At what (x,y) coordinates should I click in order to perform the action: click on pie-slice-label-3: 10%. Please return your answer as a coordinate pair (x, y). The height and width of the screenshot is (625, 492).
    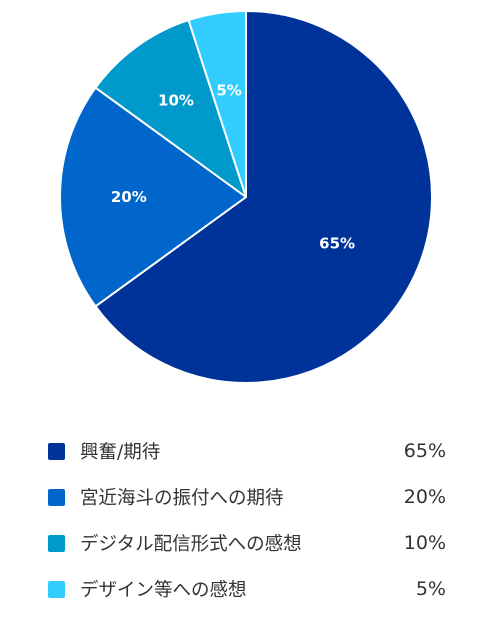
    Looking at the image, I should click on (176, 101).